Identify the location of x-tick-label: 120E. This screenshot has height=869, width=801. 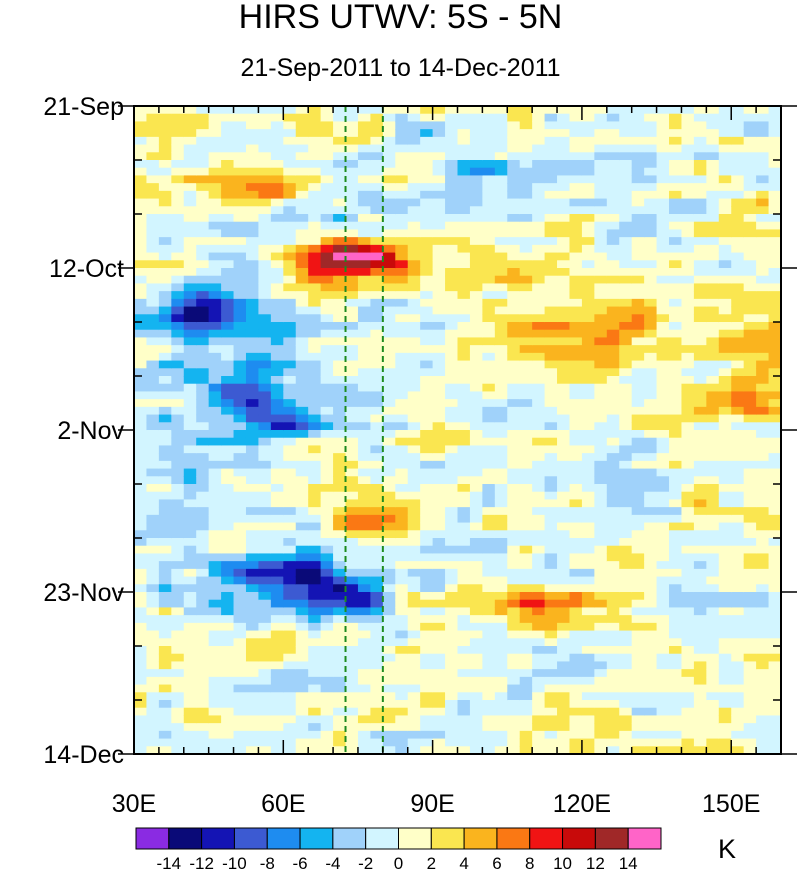
(582, 804).